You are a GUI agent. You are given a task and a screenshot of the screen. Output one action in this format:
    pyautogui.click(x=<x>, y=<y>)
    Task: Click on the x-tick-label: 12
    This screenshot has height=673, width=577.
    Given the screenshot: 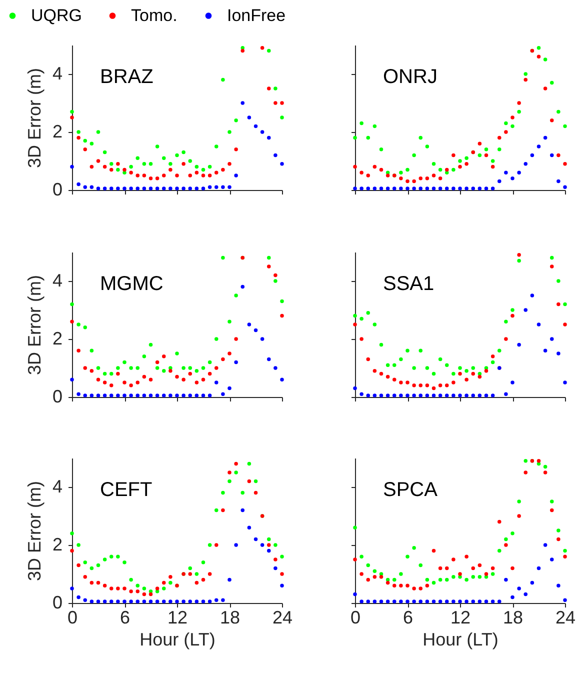 What is the action you would take?
    pyautogui.click(x=460, y=618)
    